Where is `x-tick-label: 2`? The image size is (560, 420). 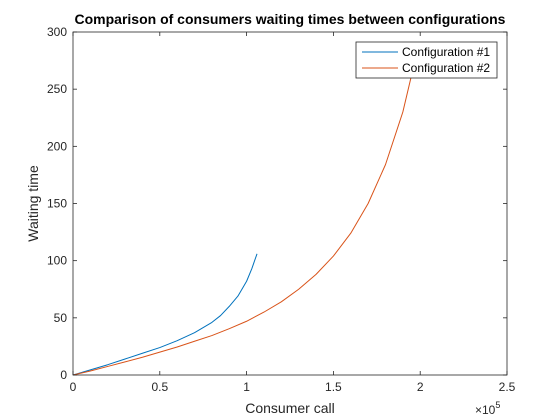 x-tick-label: 2 is located at coordinates (420, 387).